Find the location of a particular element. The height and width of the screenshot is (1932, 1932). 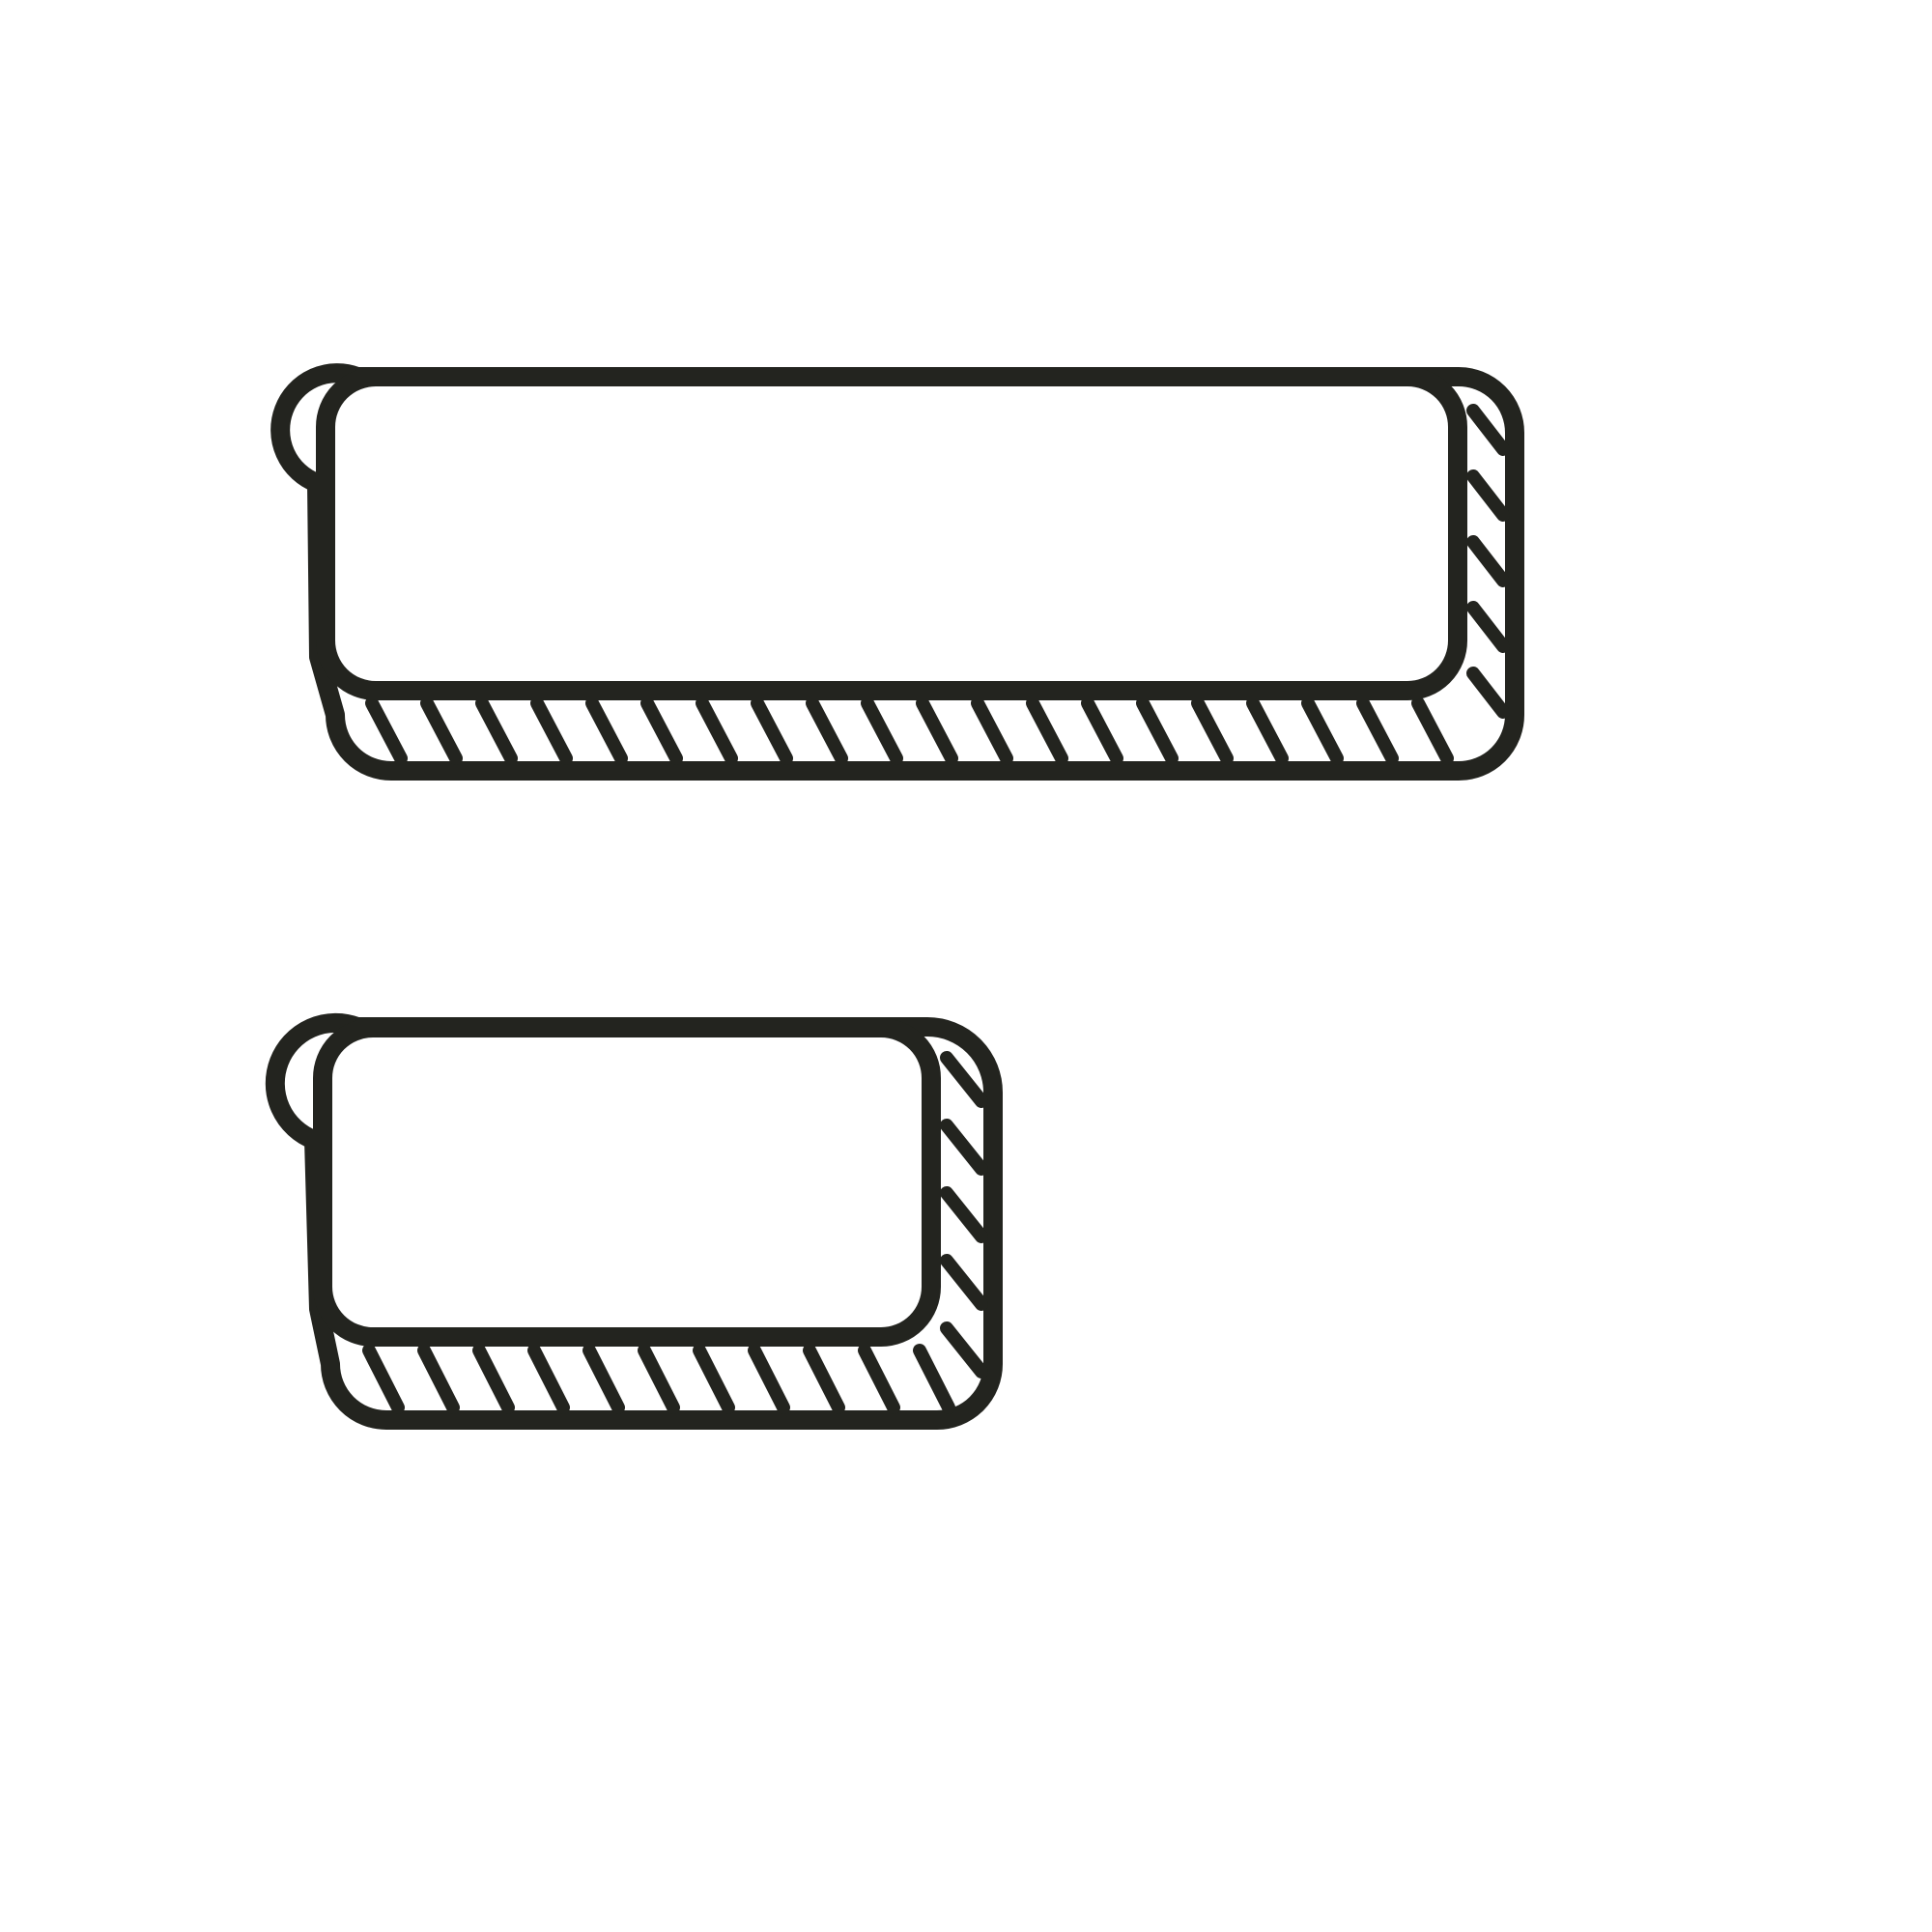

narrow-button-outline is located at coordinates (634, 1221).